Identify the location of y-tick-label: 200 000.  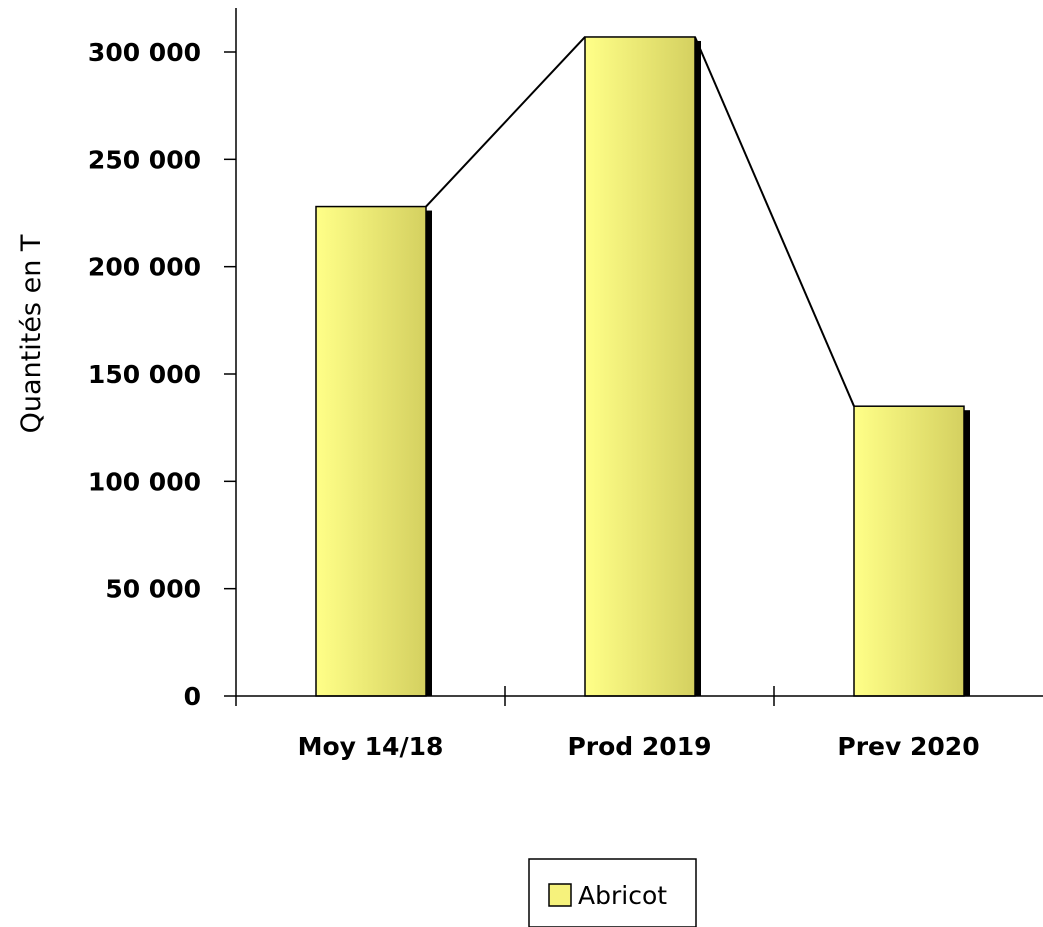
(144, 267).